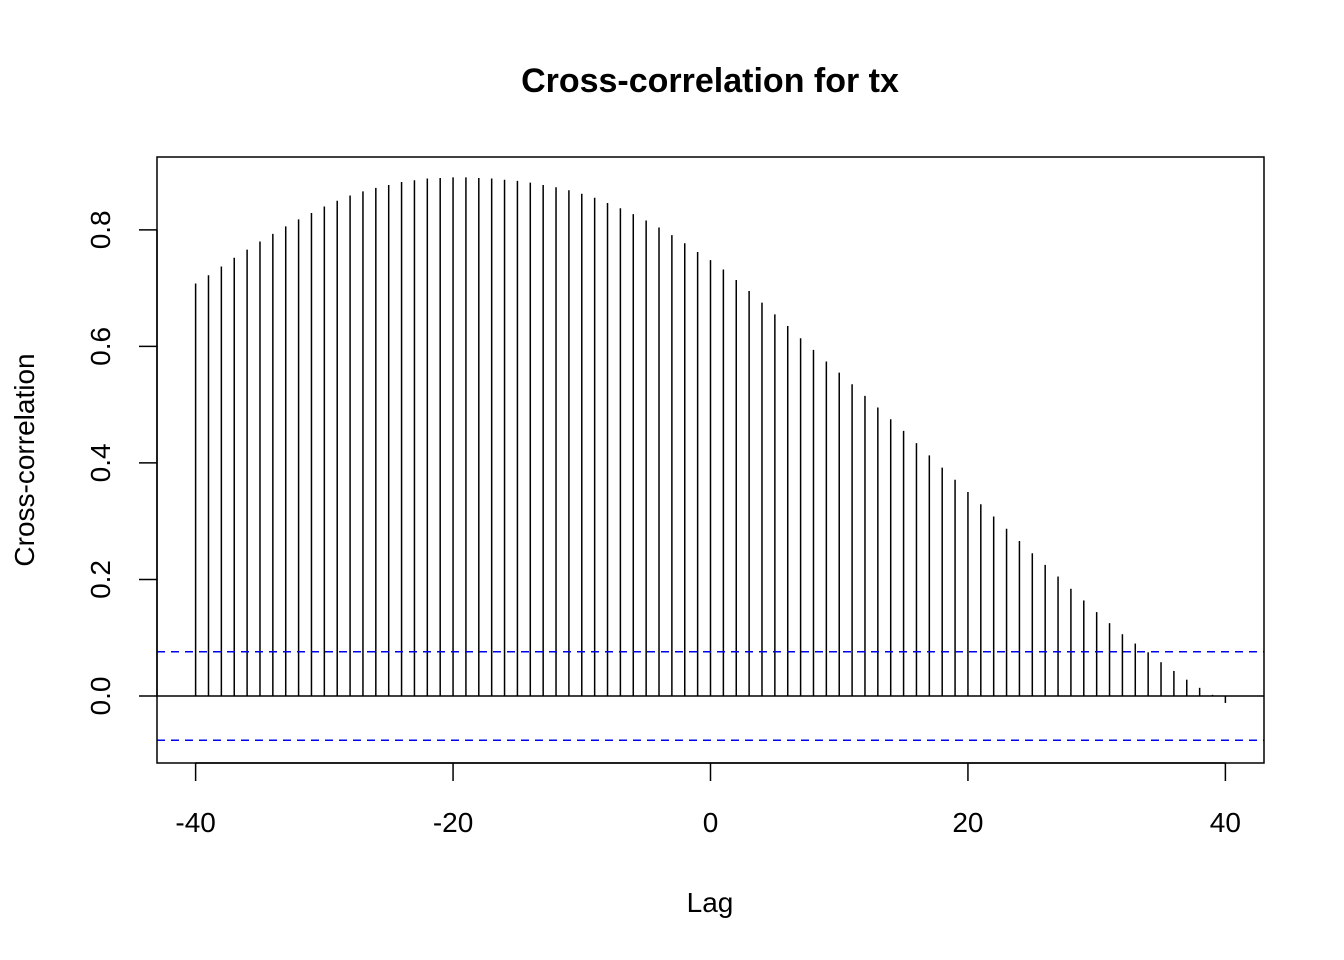 The height and width of the screenshot is (960, 1344). Describe the element at coordinates (100, 229) in the screenshot. I see `y-tick-label: 0.8` at that location.